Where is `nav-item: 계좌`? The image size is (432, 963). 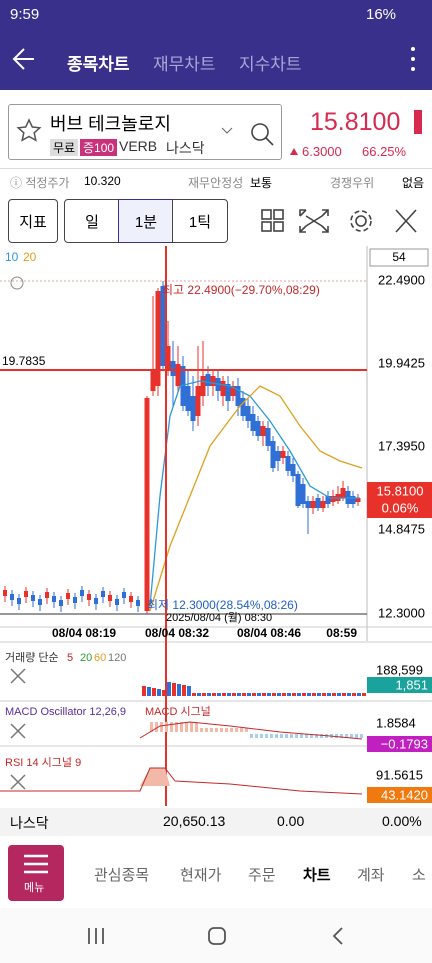 nav-item: 계좌 is located at coordinates (371, 875).